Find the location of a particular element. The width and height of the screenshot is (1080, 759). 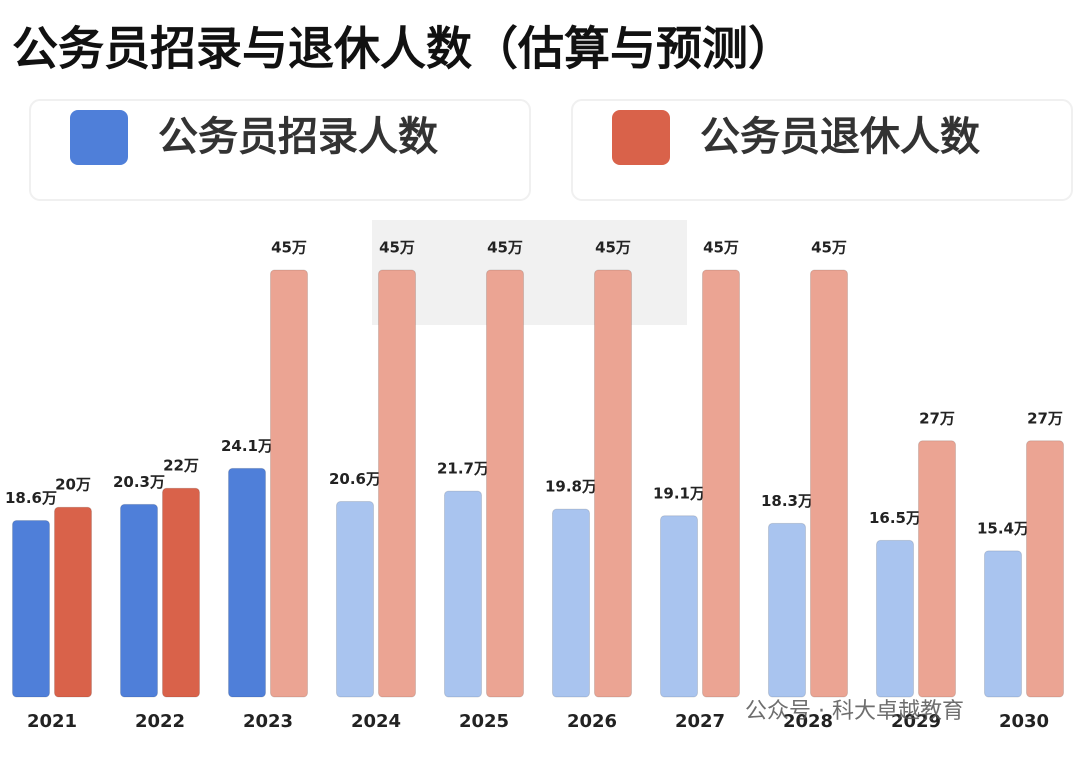

value-label: 22万 is located at coordinates (181, 466).